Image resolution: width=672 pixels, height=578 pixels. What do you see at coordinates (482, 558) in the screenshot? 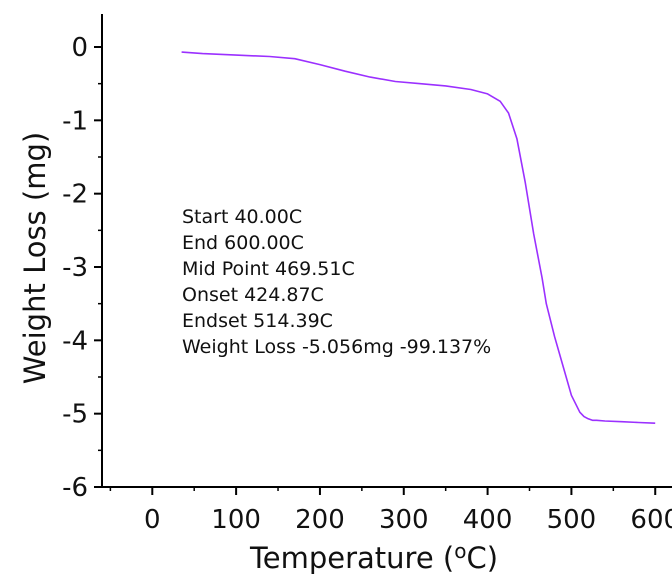
I see `x-axis-title-suffix: C)` at bounding box center [482, 558].